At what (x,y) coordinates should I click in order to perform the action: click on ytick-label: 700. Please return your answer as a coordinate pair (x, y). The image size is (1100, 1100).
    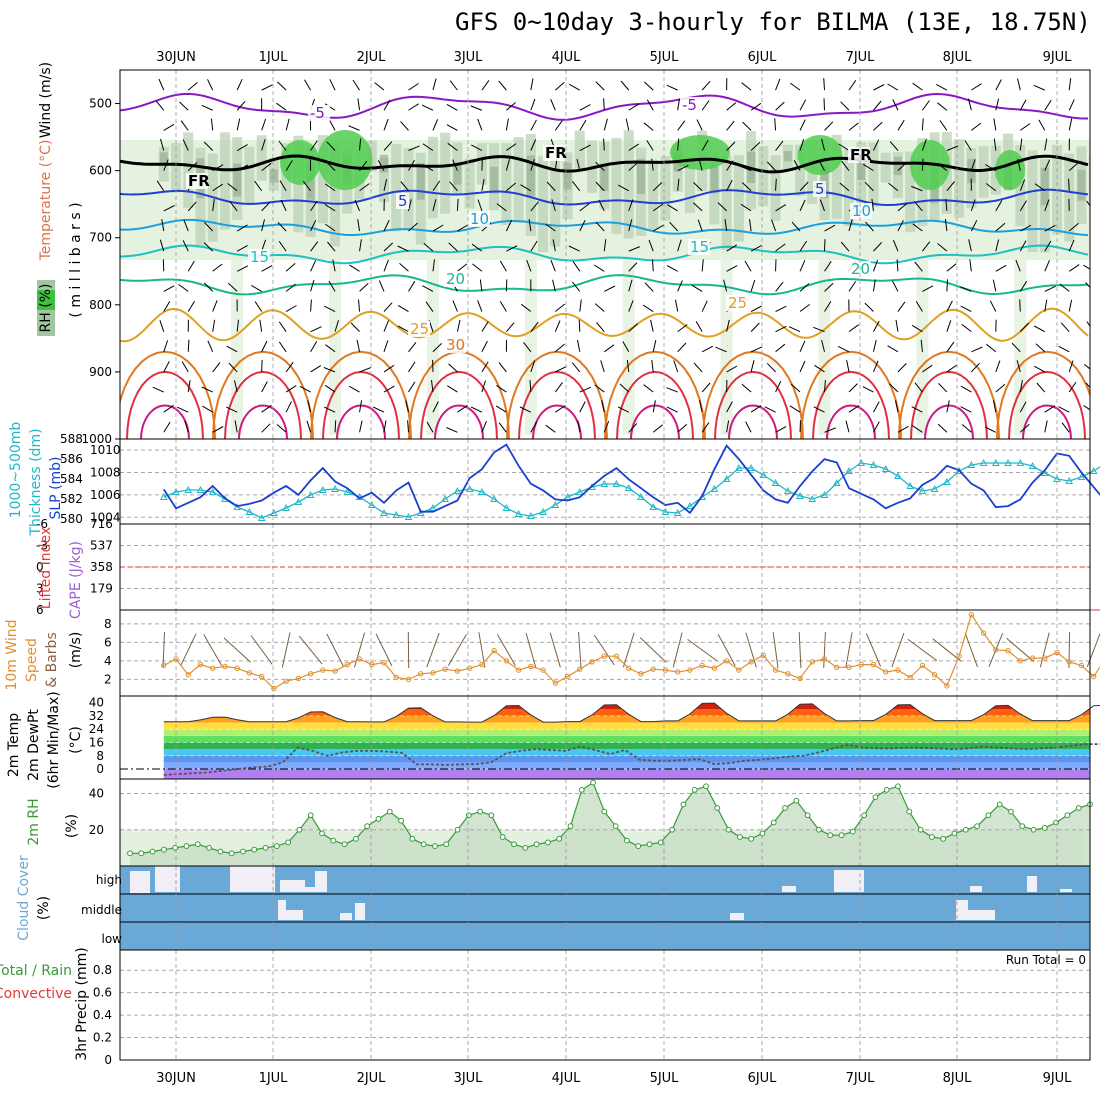
    Looking at the image, I should click on (100, 238).